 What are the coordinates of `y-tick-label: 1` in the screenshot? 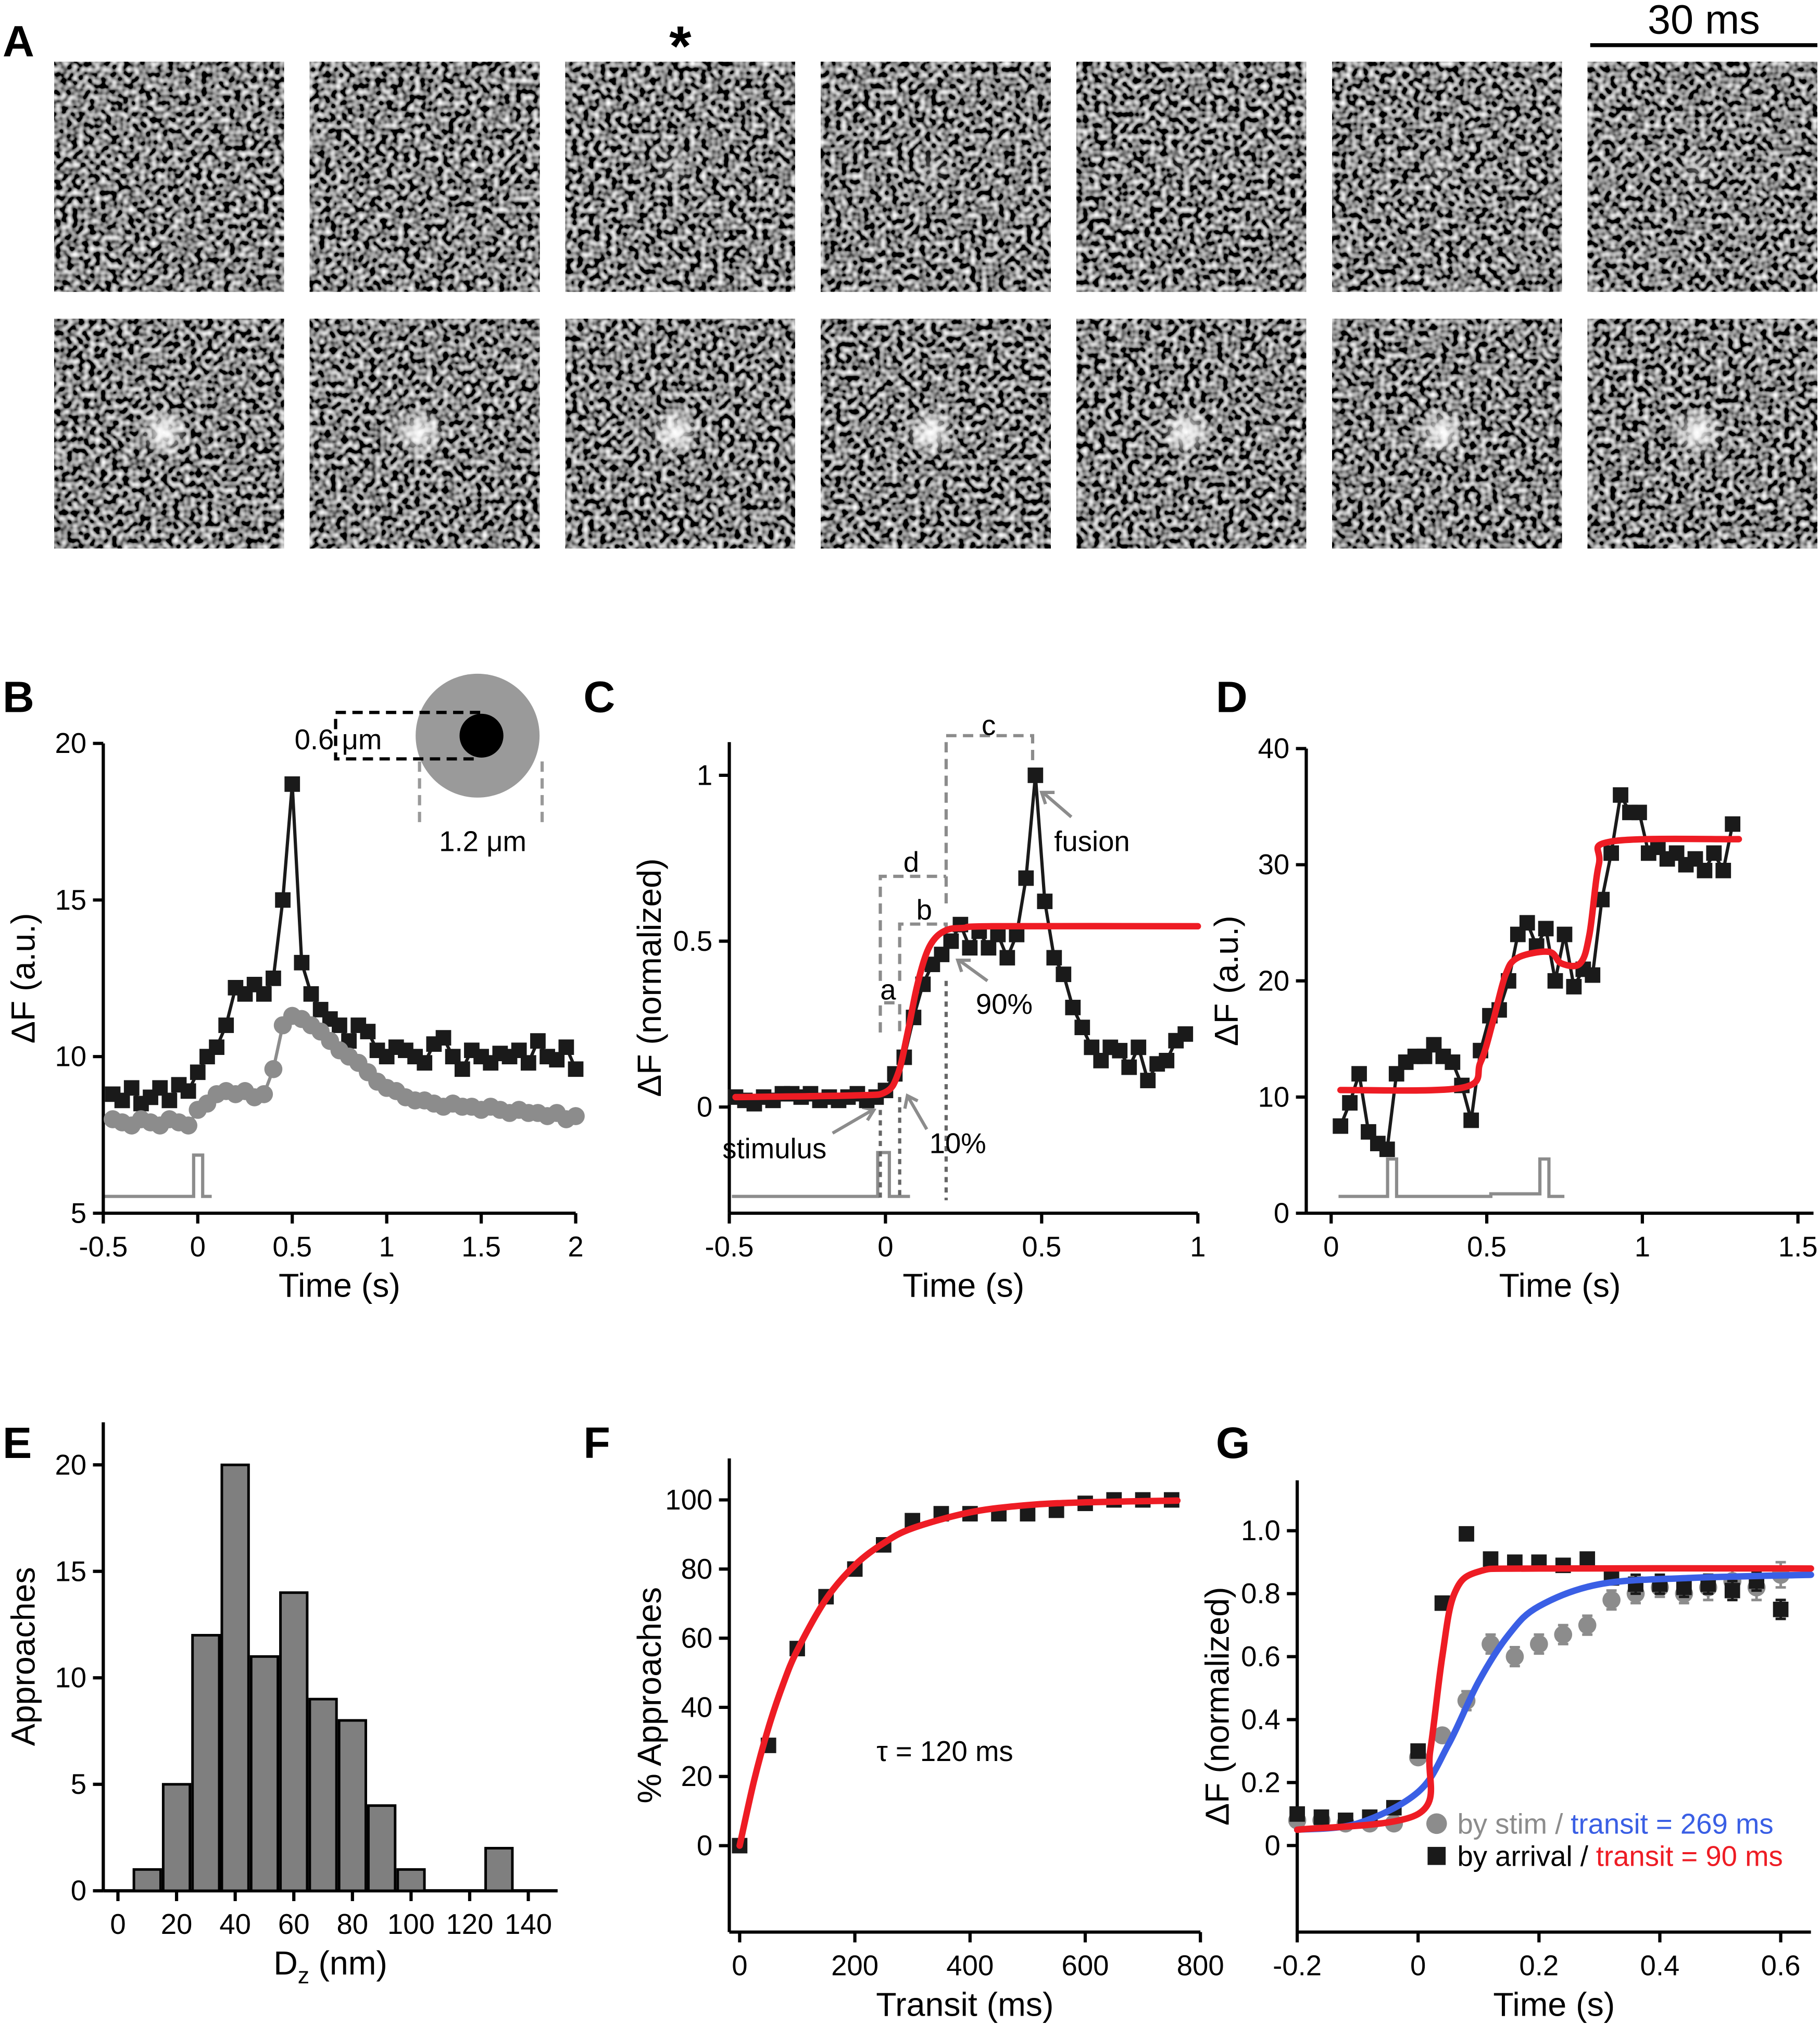 It's located at (704, 775).